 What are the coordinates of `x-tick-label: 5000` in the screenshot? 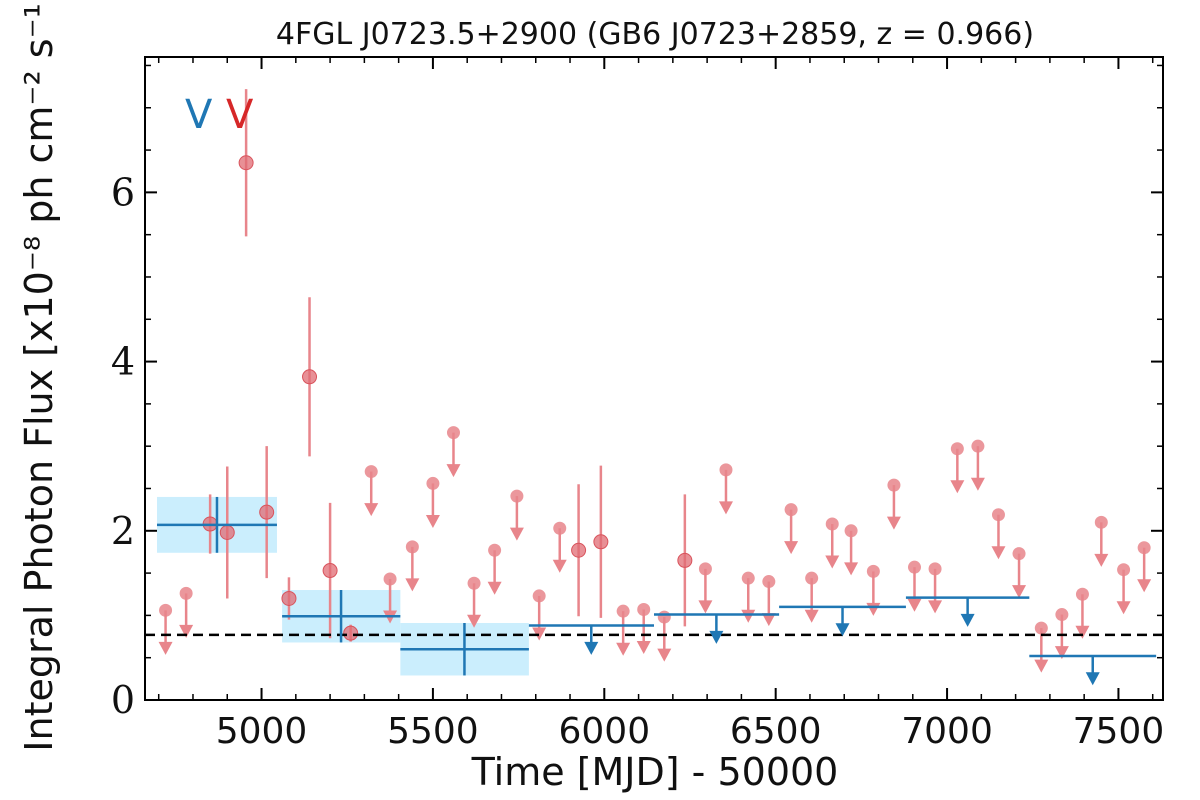 It's located at (262, 731).